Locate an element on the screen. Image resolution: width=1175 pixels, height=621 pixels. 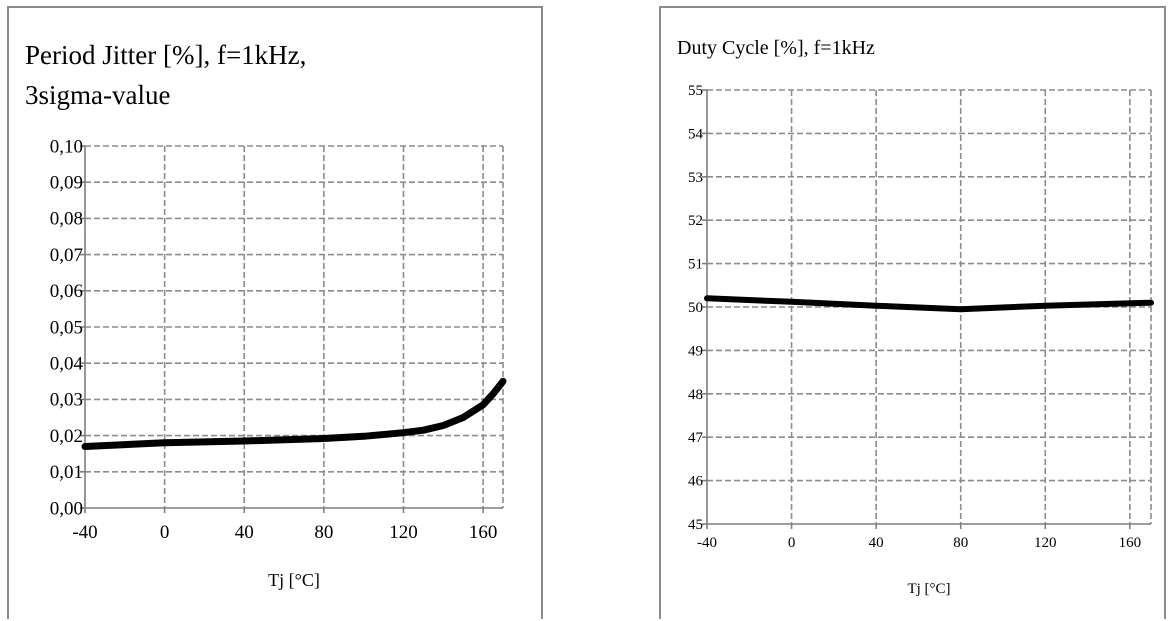
duty-y-tick-label: 47 is located at coordinates (696, 438).